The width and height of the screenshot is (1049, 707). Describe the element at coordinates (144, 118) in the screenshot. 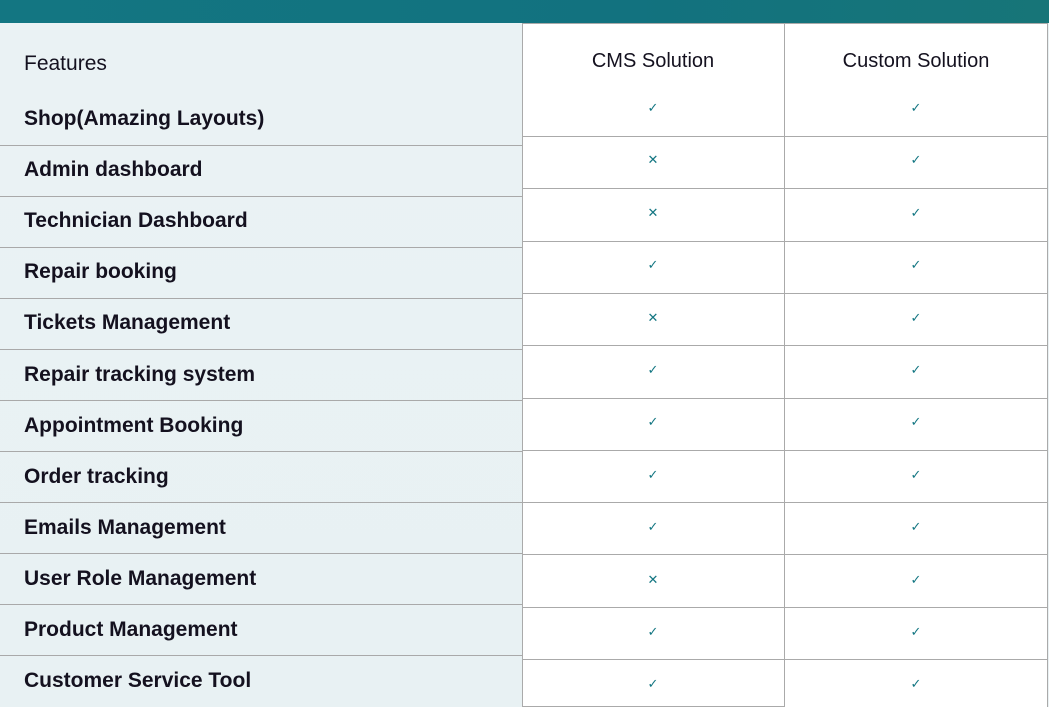

I see `feature-label: Shop(Amazing Layouts)` at that location.